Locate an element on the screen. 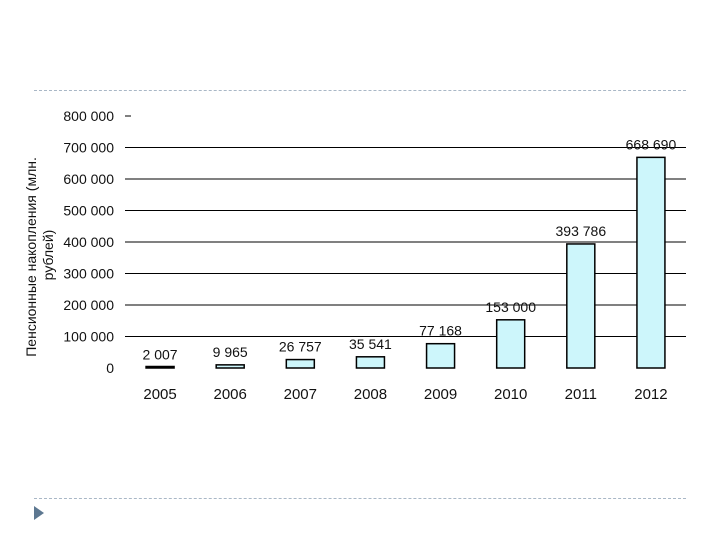  data-label-2009: 77 168 is located at coordinates (440, 331).